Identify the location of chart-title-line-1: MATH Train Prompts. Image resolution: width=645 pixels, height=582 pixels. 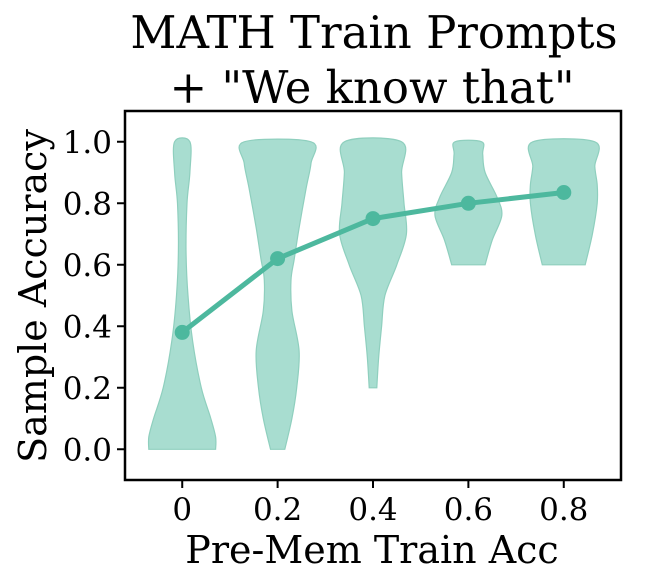
(373, 32).